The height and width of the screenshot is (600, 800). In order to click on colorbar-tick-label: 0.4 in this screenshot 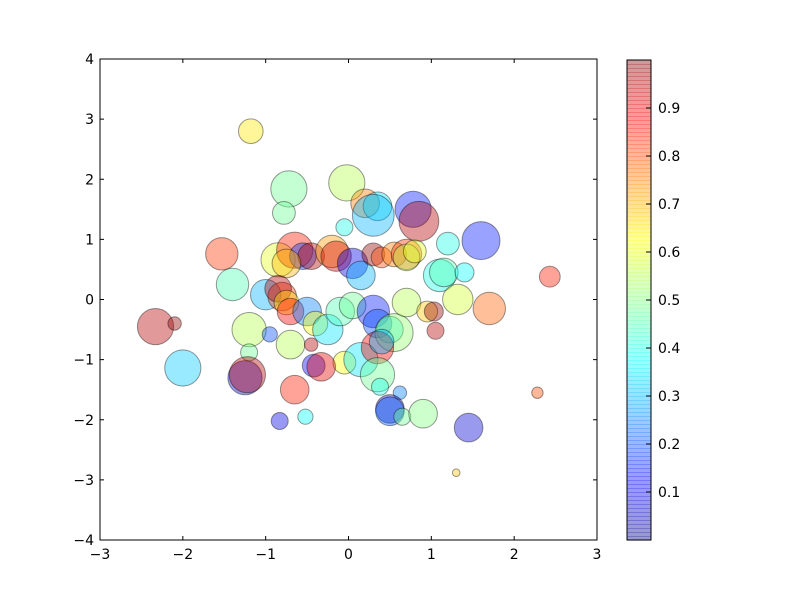, I will do `click(669, 349)`.